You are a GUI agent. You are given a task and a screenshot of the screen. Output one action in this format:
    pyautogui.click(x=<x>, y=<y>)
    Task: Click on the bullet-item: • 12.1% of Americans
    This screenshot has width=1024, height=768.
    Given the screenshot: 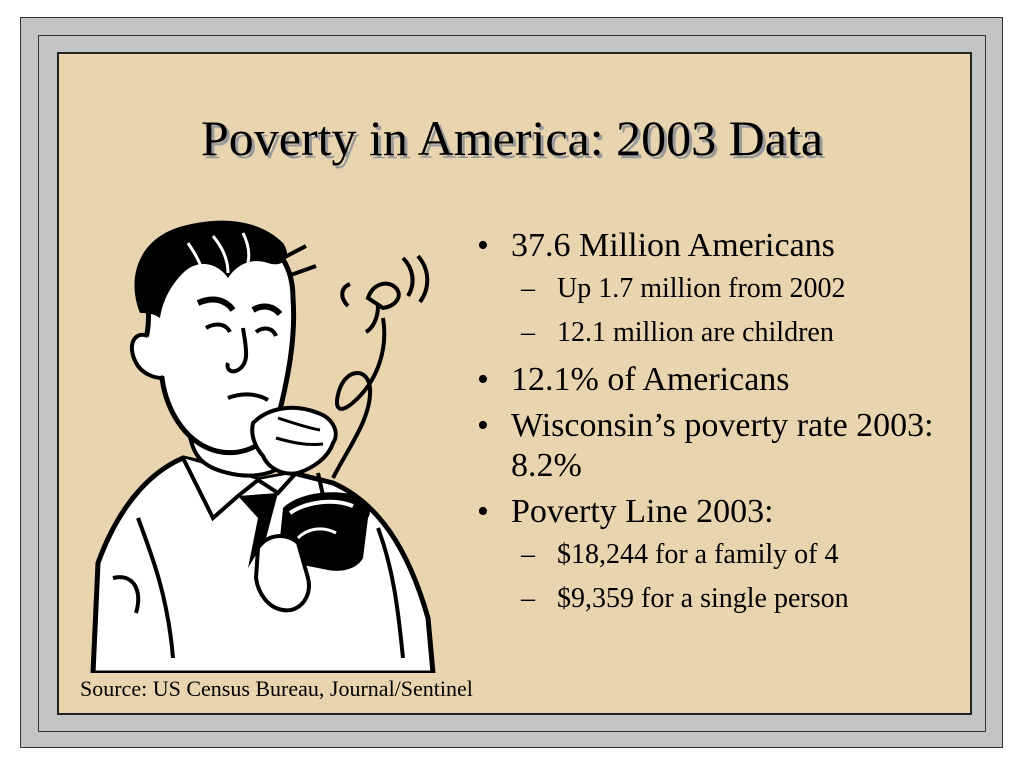 What is the action you would take?
    pyautogui.click(x=708, y=380)
    